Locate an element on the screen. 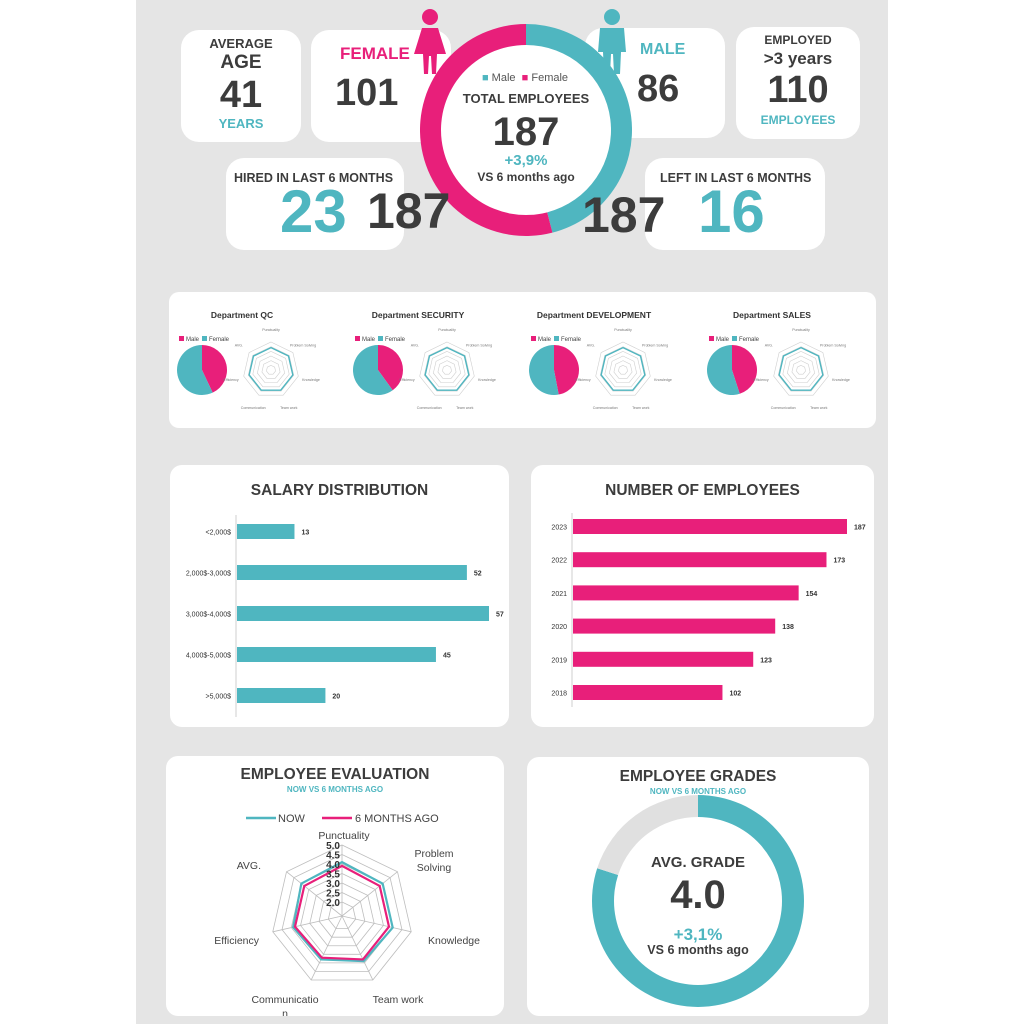 This screenshot has height=1024, width=1024. average-age-unit: YEARS is located at coordinates (241, 123).